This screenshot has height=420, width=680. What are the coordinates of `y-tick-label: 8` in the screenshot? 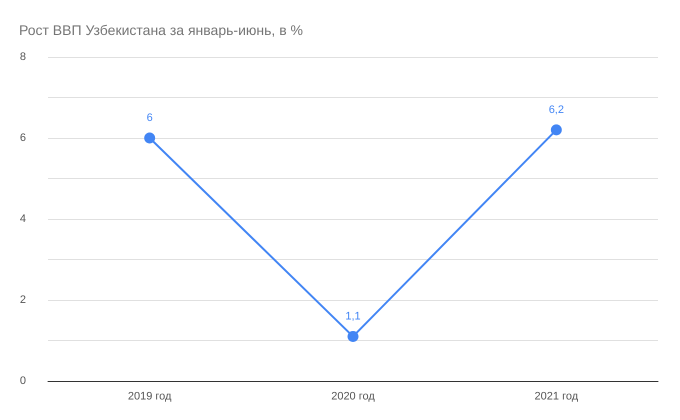 It's located at (23, 57).